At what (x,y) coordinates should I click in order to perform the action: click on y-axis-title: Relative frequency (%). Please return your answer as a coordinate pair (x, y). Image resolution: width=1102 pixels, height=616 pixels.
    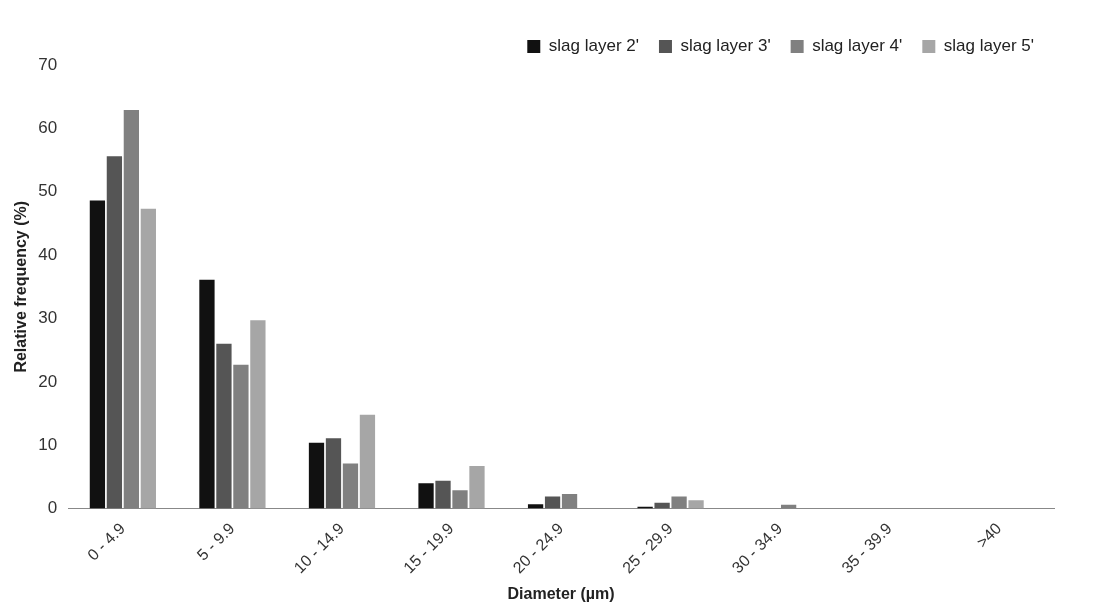
    Looking at the image, I should click on (21, 286).